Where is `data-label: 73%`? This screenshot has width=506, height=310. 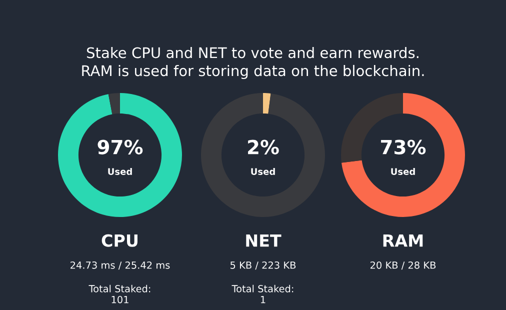
data-label: 73% is located at coordinates (403, 147).